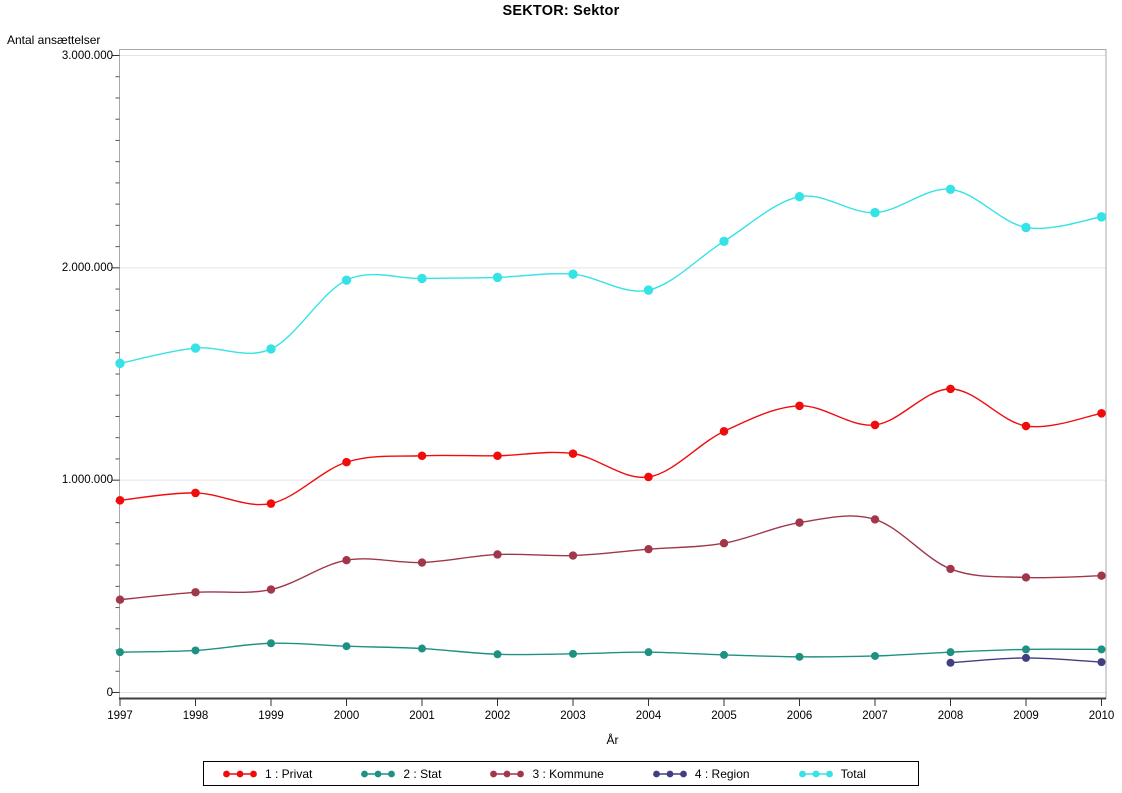 The width and height of the screenshot is (1122, 793). What do you see at coordinates (573, 716) in the screenshot?
I see `x-tick-label: 2003` at bounding box center [573, 716].